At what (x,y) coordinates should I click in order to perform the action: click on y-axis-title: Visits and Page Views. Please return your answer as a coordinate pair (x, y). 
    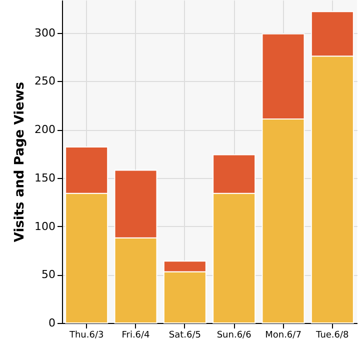
    Looking at the image, I should click on (20, 162).